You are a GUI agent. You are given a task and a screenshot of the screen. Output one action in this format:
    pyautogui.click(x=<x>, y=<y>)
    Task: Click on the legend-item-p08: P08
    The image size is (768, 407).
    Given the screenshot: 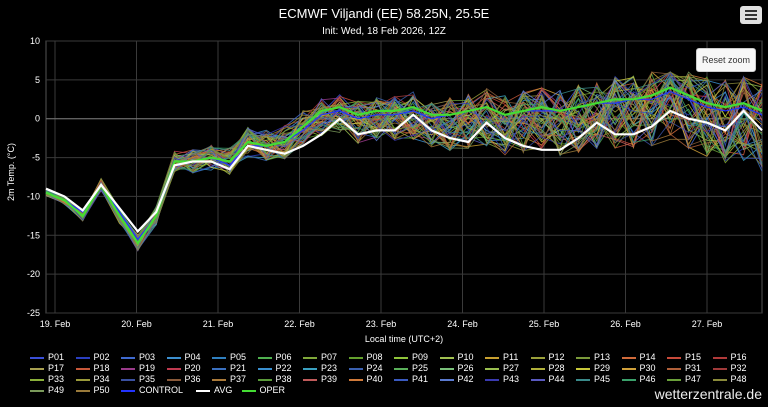 What is the action you would take?
    pyautogui.click(x=365, y=357)
    